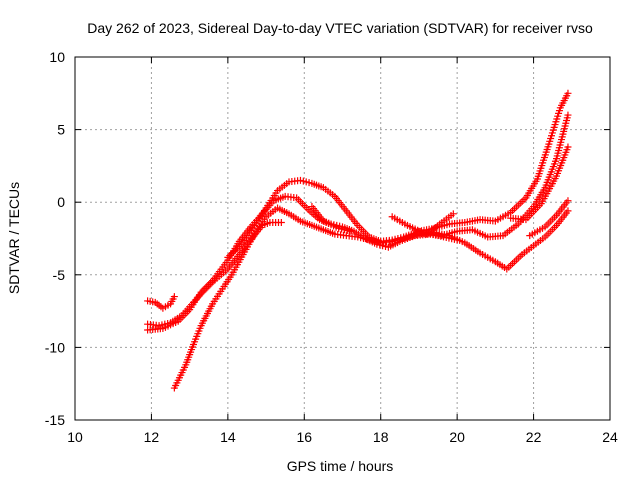 The image size is (640, 480). Describe the element at coordinates (59, 275) in the screenshot. I see `y-tick-label: -5` at that location.